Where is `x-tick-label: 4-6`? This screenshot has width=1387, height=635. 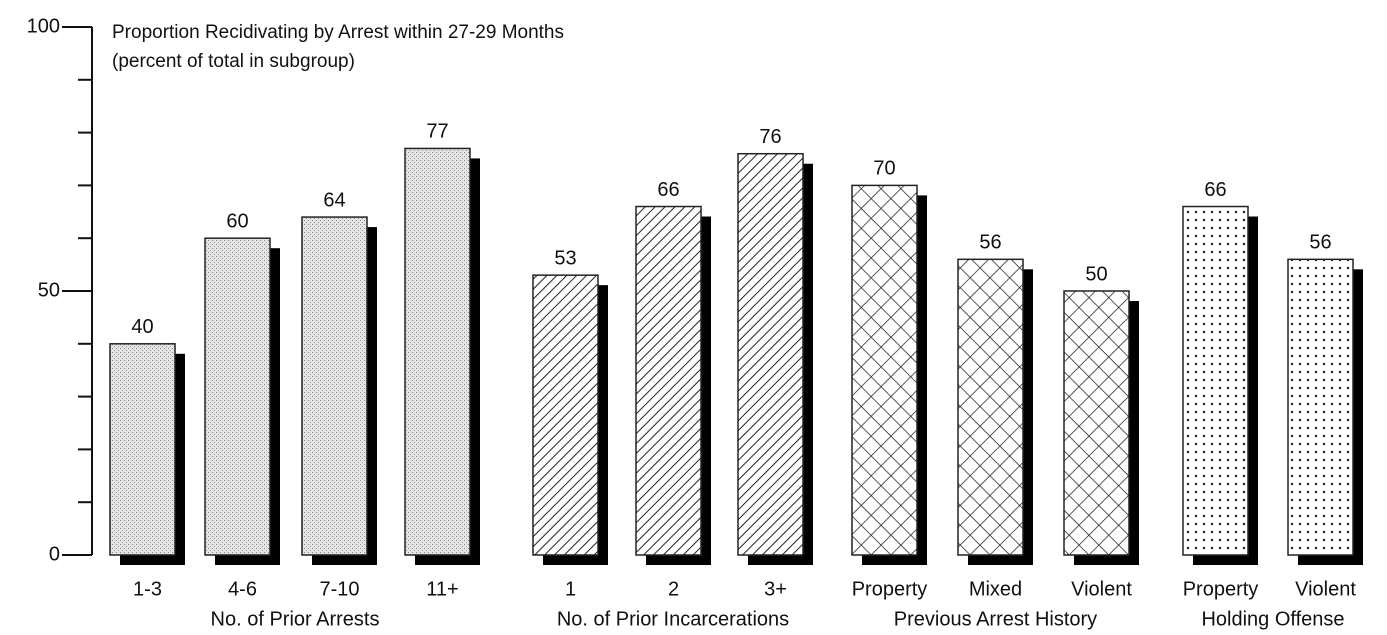
x-tick-label: 4-6 is located at coordinates (242, 589).